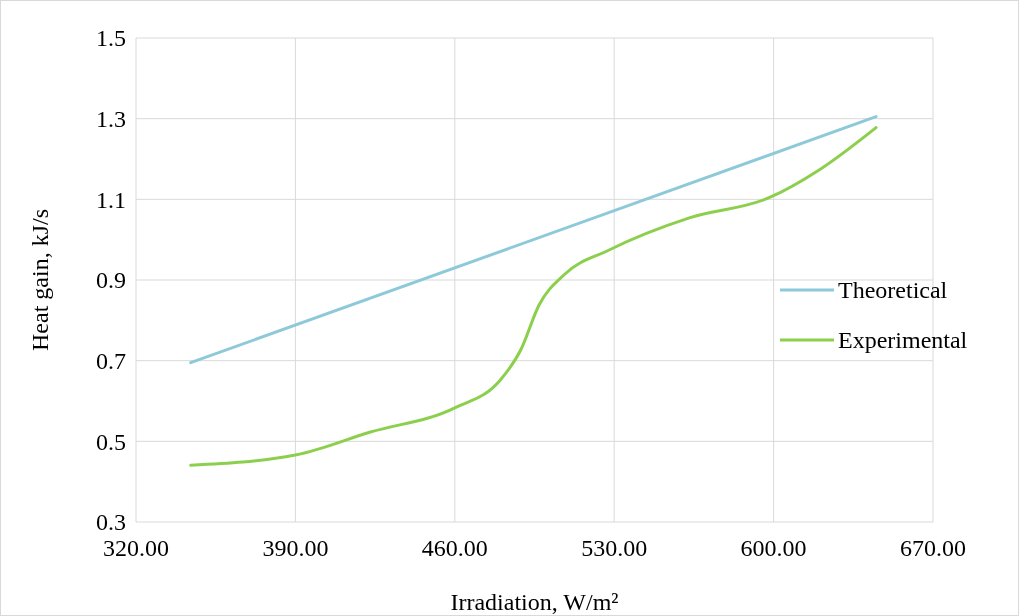  What do you see at coordinates (295, 548) in the screenshot?
I see `x-tick-label: 390.00` at bounding box center [295, 548].